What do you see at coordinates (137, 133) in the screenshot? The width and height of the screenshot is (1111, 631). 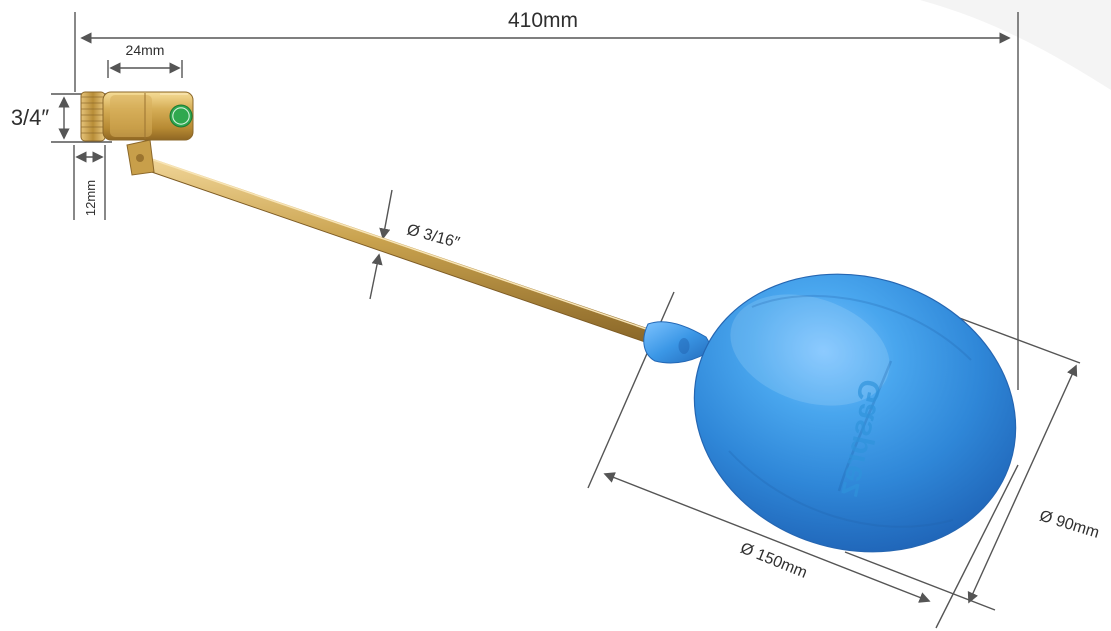 I see `brass-fitting` at bounding box center [137, 133].